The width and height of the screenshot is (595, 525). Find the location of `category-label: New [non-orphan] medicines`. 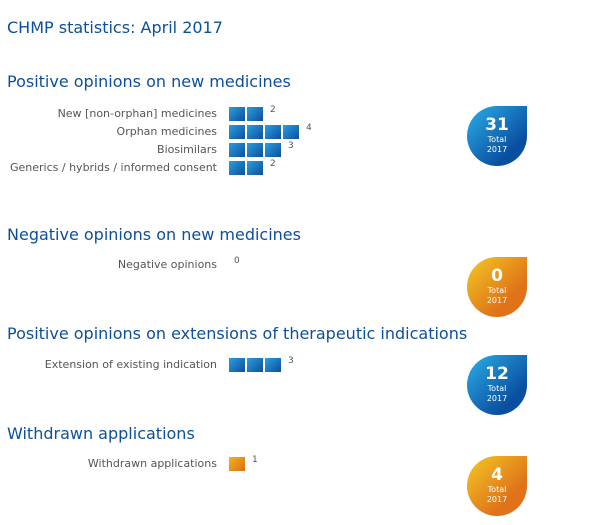

category-label: New [non-orphan] medicines is located at coordinates (137, 113).